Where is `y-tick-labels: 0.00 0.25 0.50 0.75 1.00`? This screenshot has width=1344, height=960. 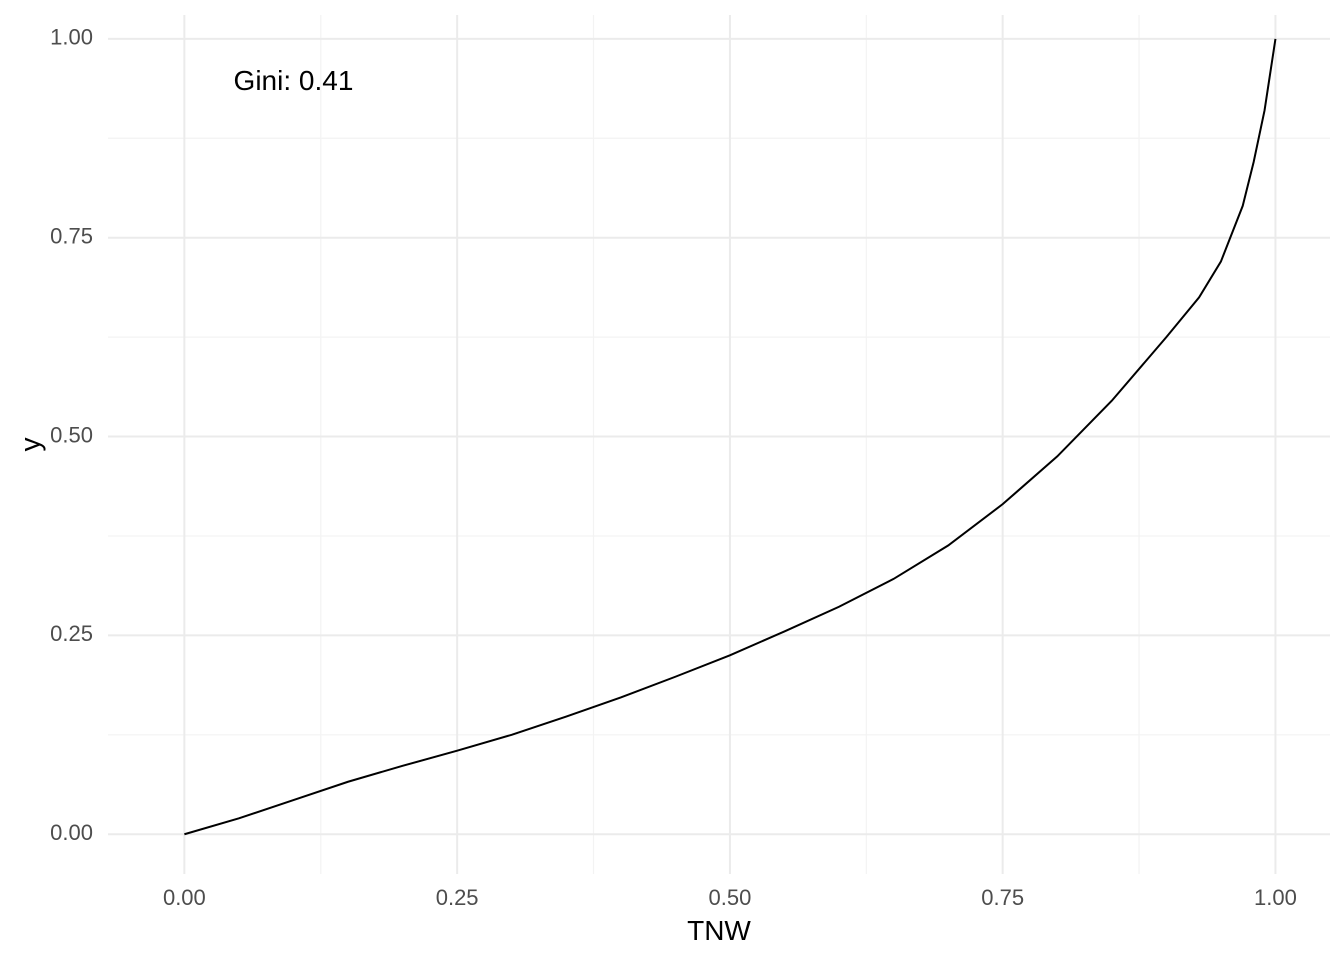
y-tick-labels: 0.00 0.25 0.50 0.75 1.00 is located at coordinates (71, 435).